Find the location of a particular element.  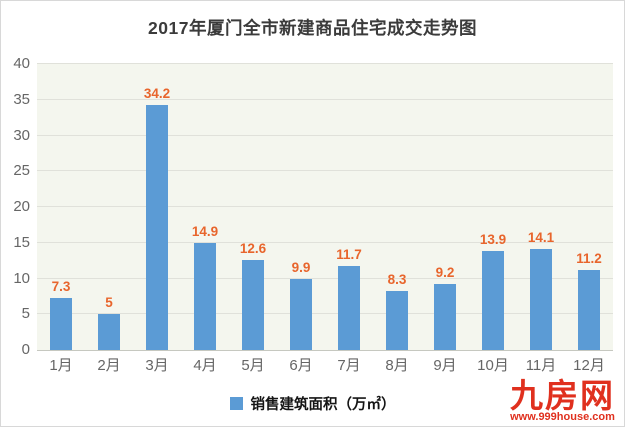

x-tick-label: 5月 is located at coordinates (253, 365).